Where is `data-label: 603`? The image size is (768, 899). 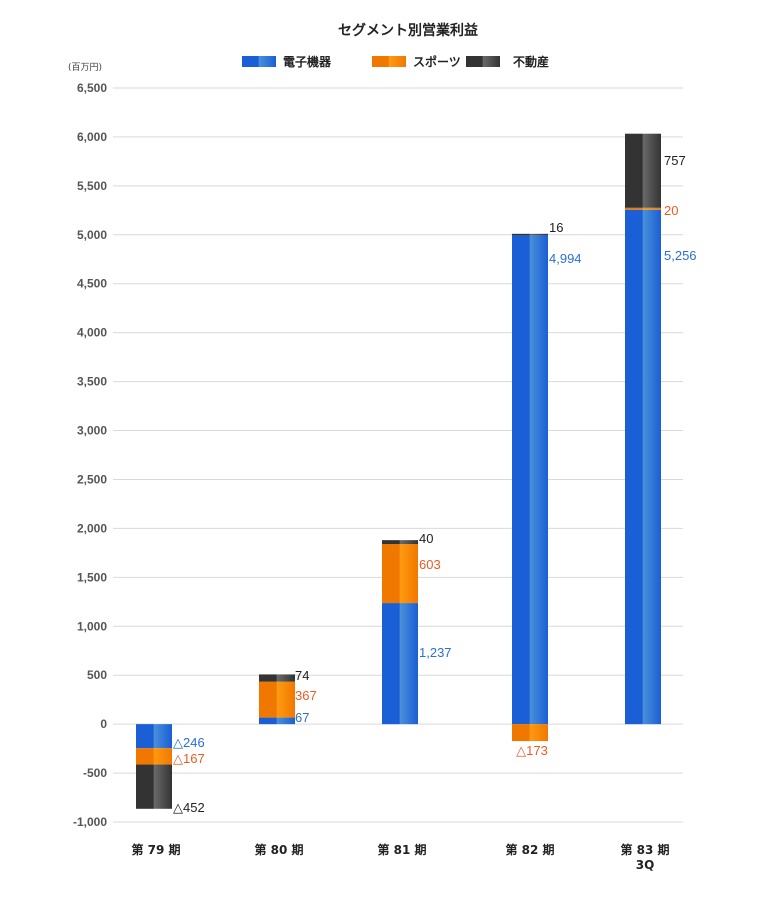 data-label: 603 is located at coordinates (430, 564).